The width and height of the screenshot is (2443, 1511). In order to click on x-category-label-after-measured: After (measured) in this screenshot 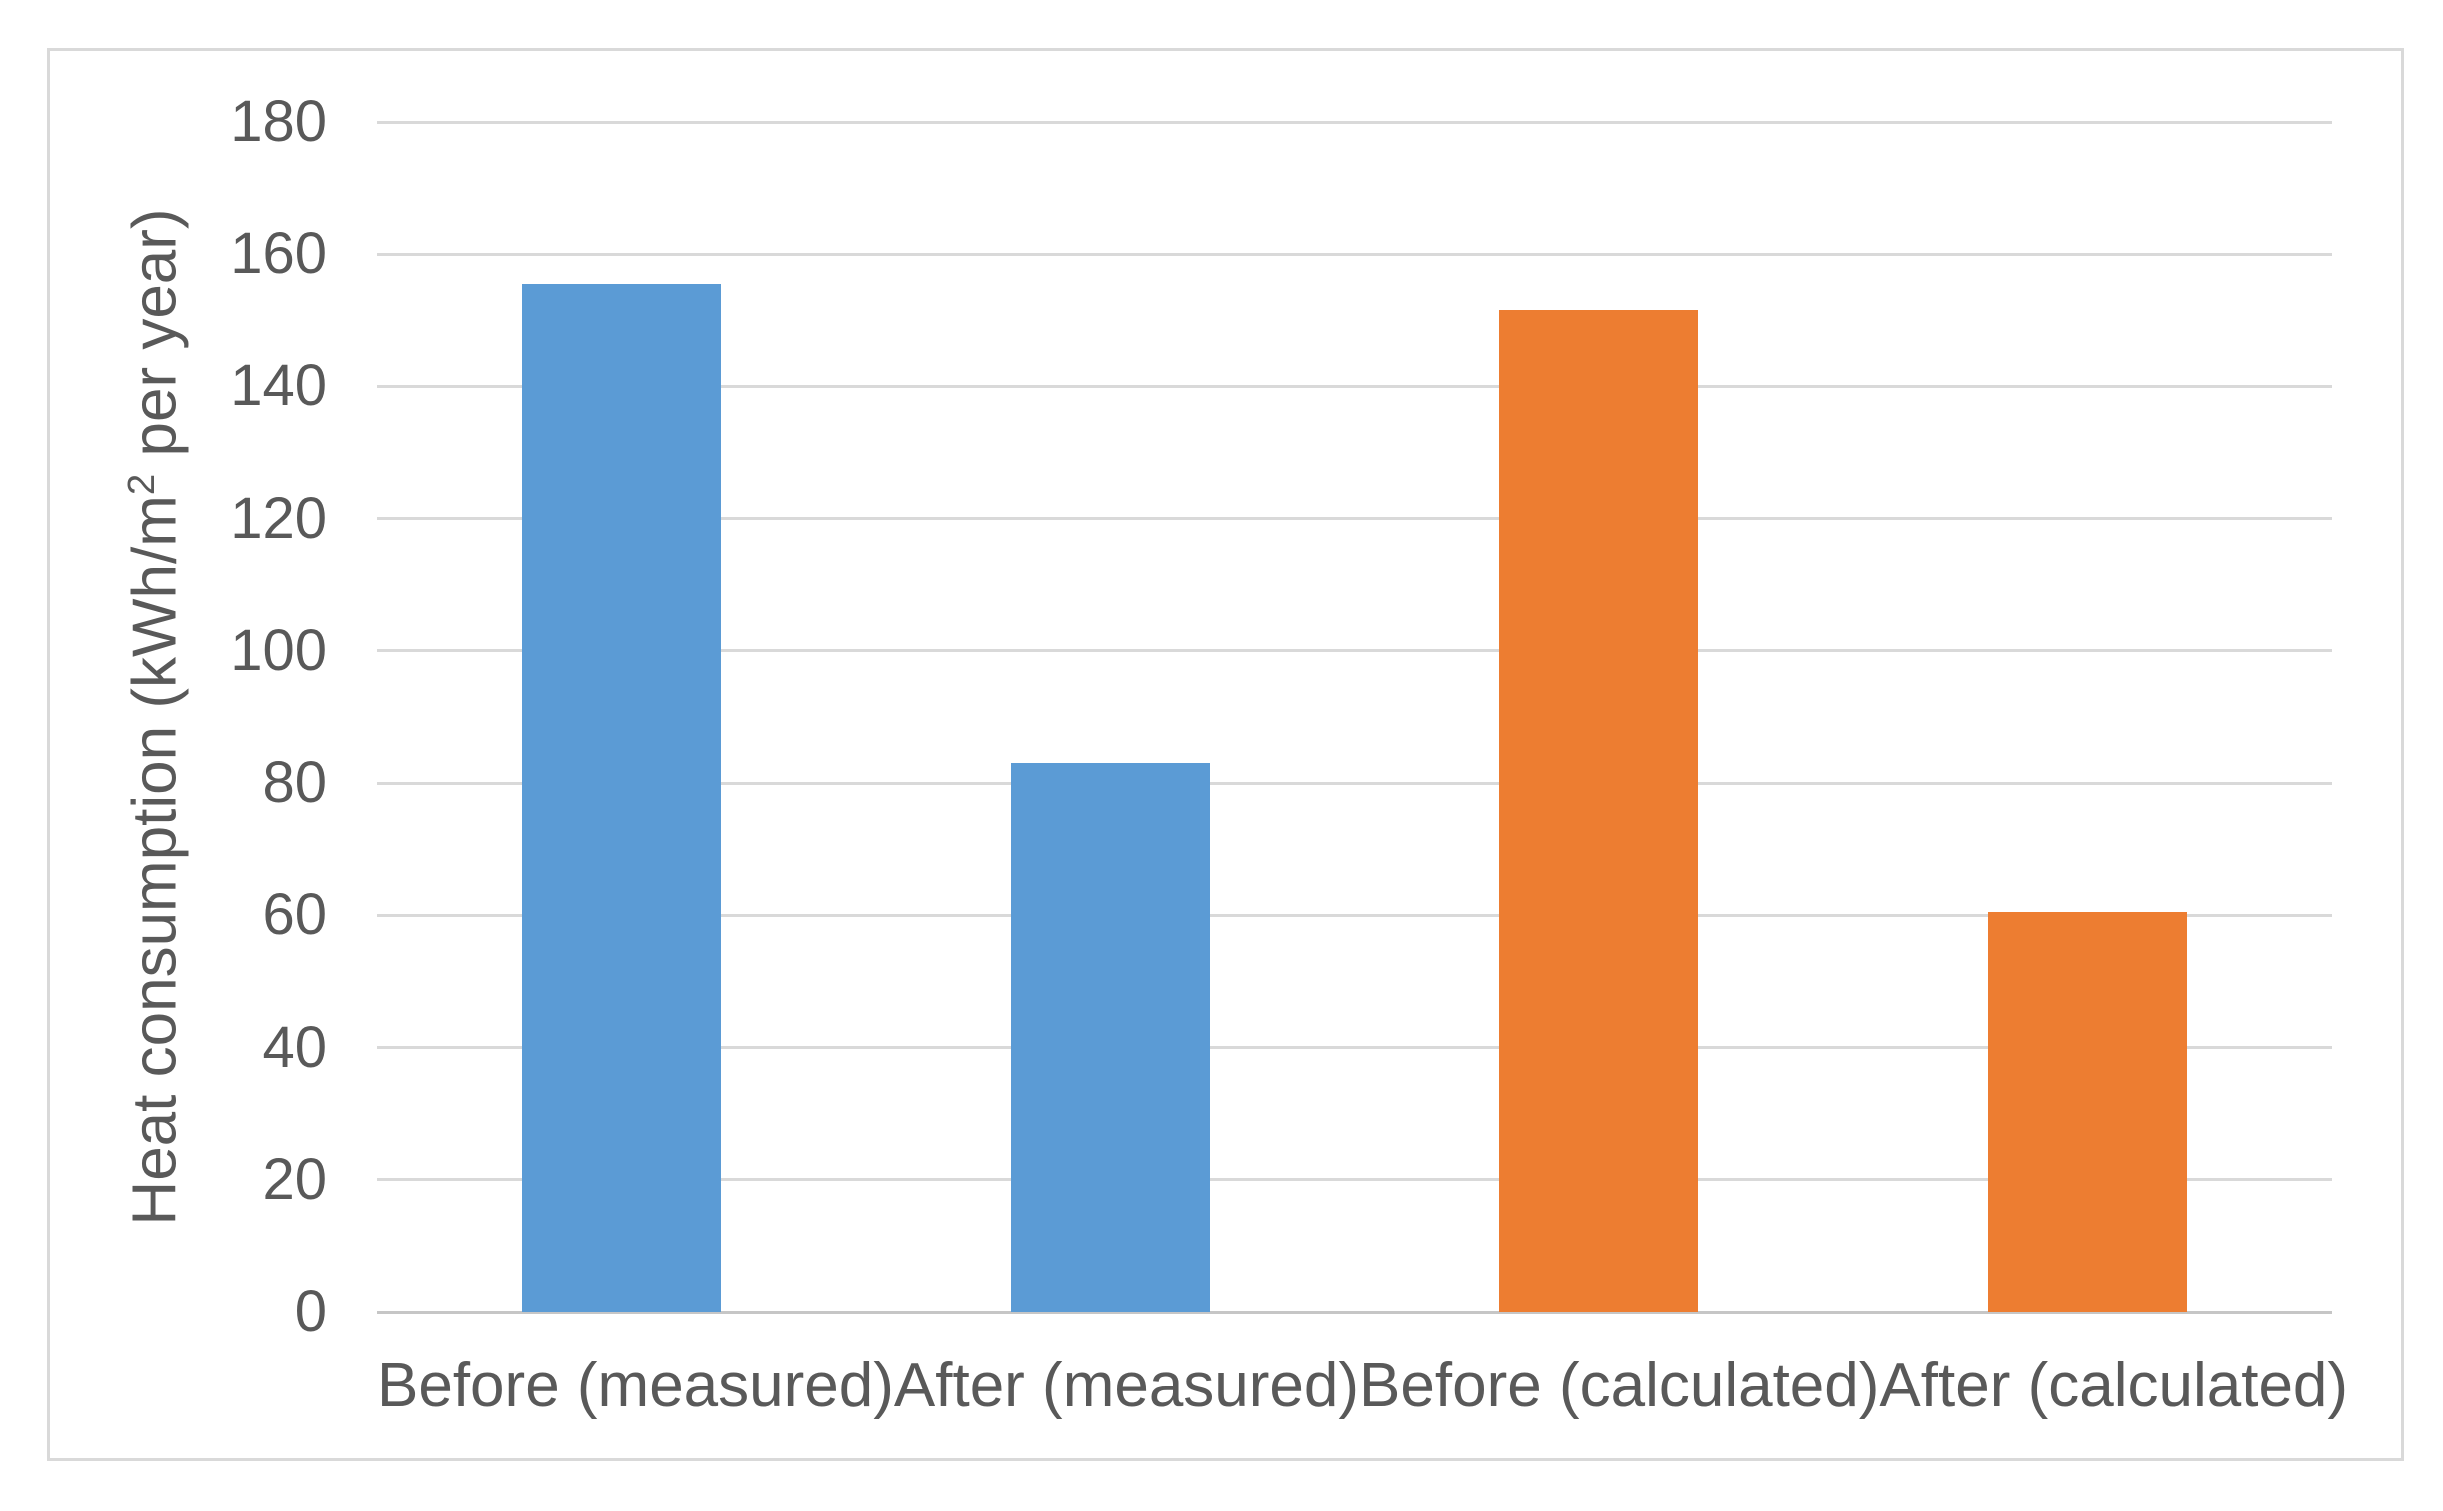, I will do `click(1126, 1385)`.